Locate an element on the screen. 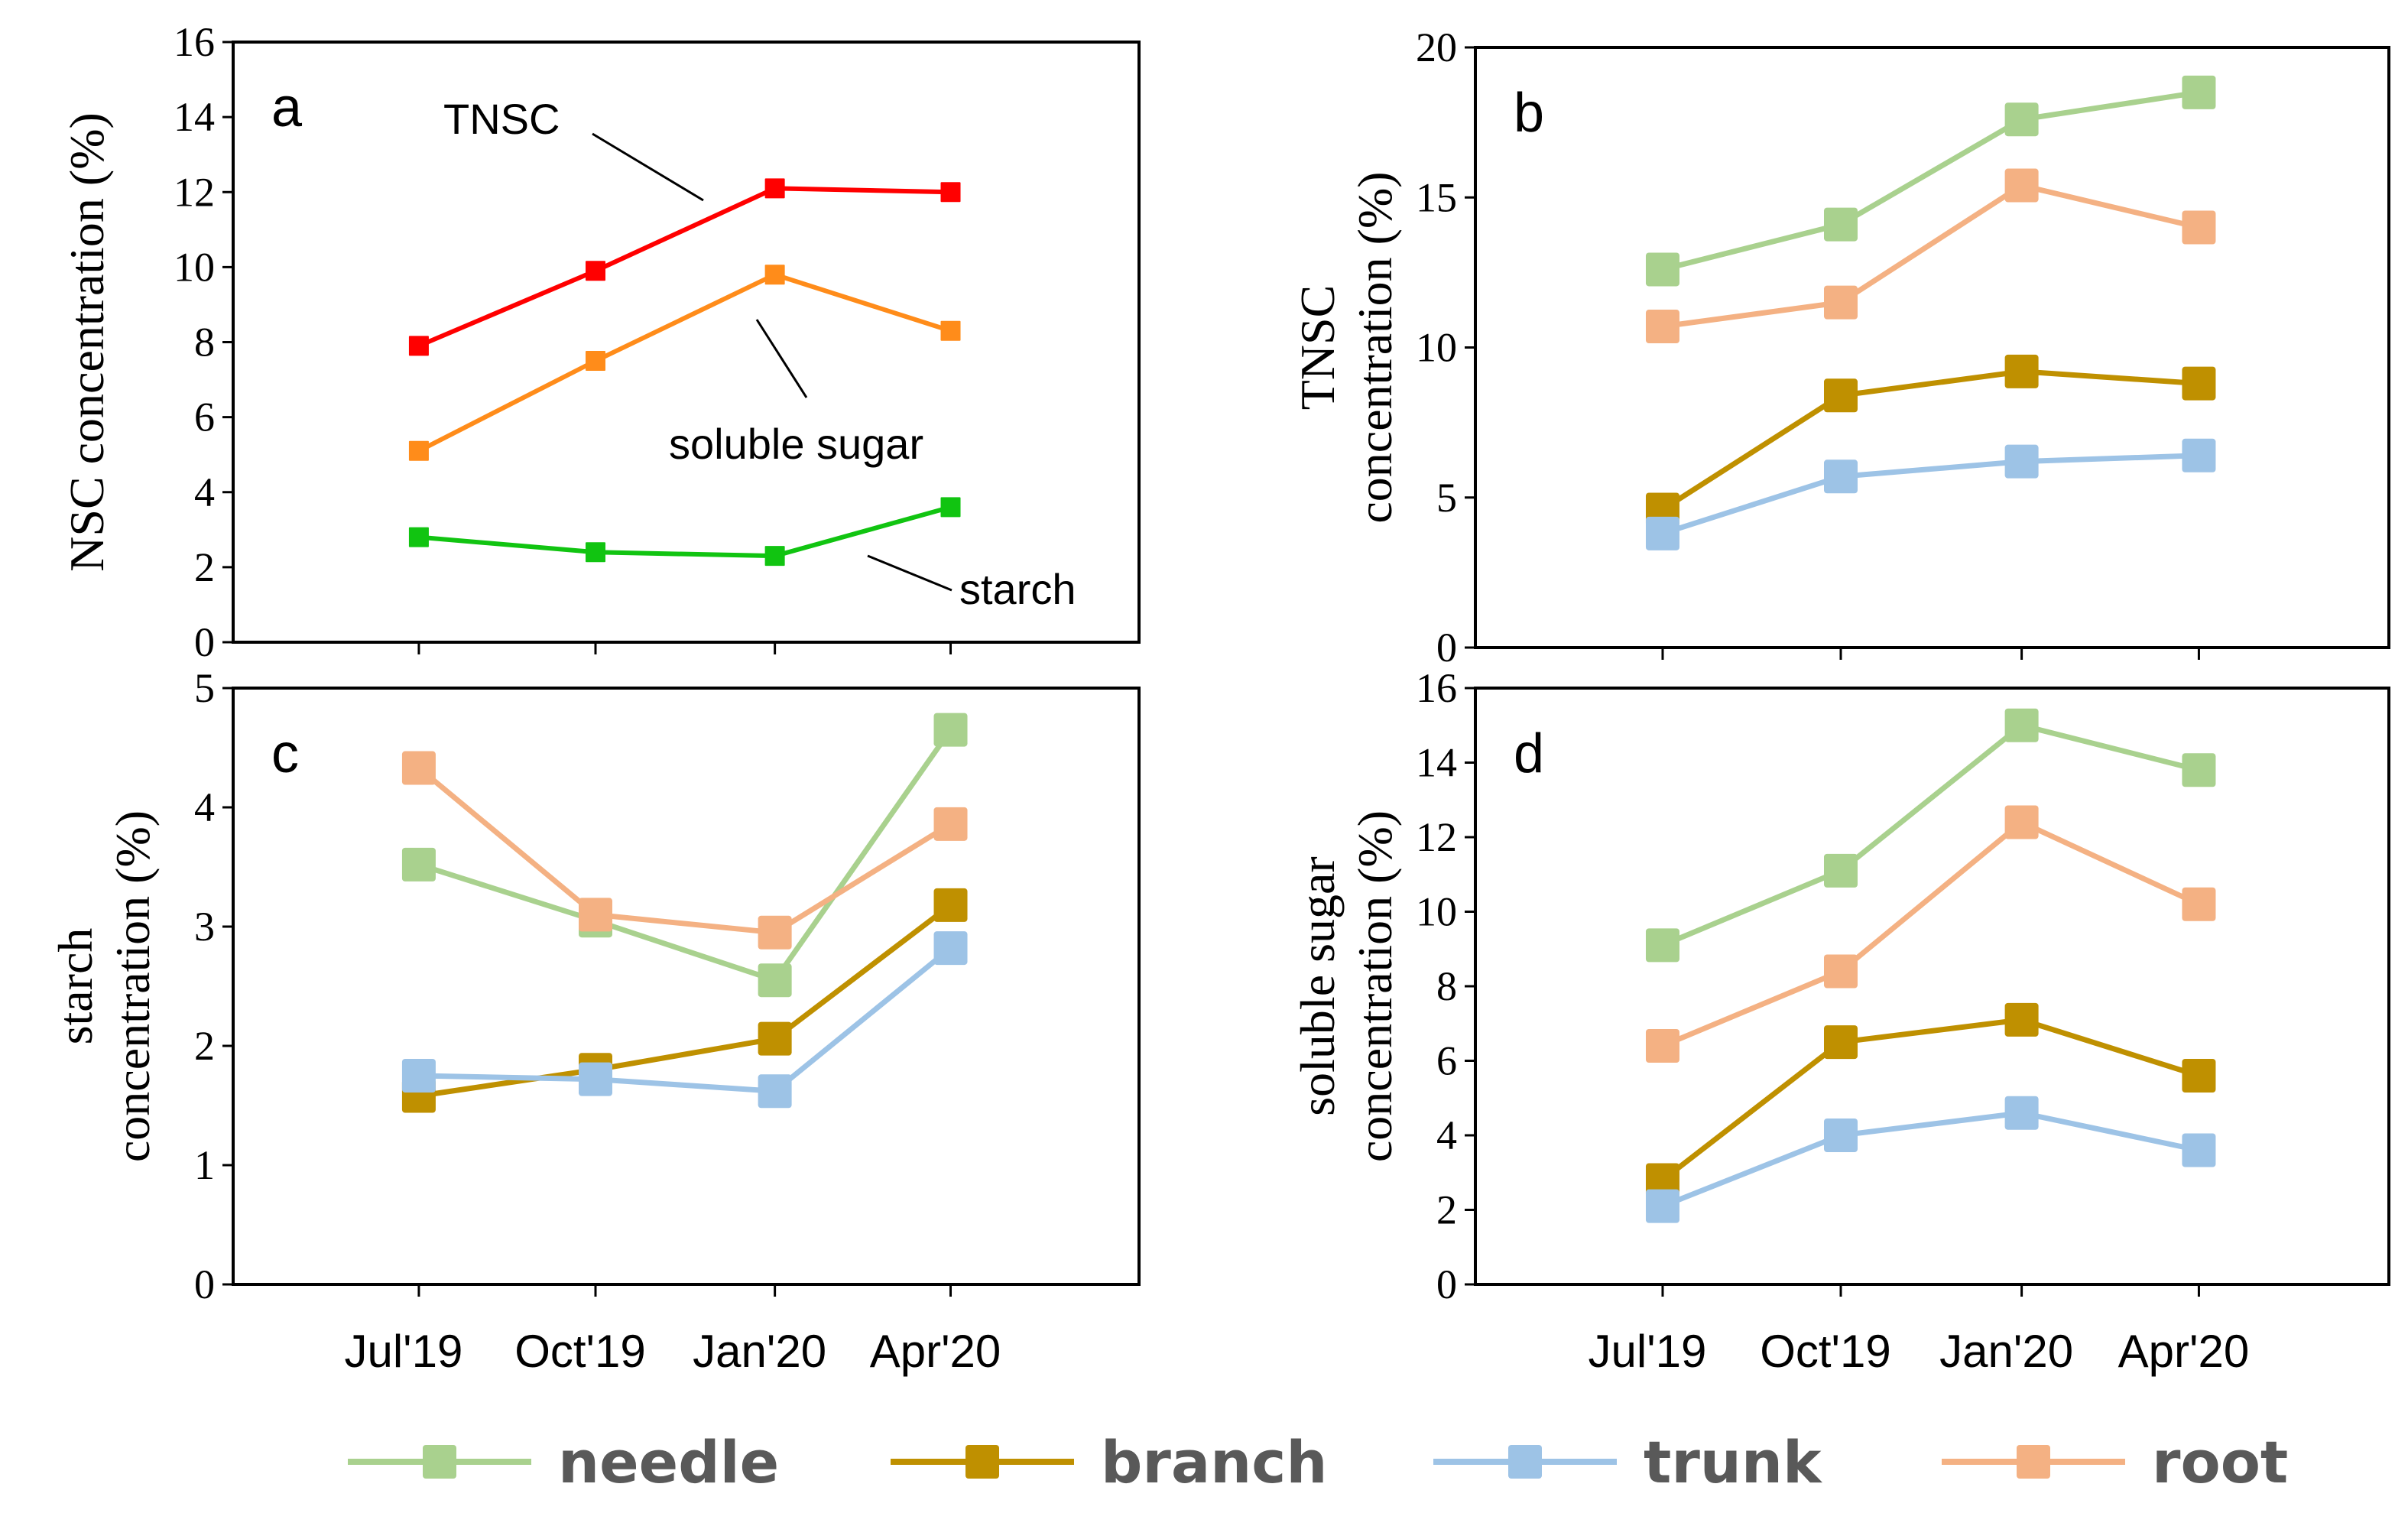  annotation-label: soluble sugar is located at coordinates (796, 444).